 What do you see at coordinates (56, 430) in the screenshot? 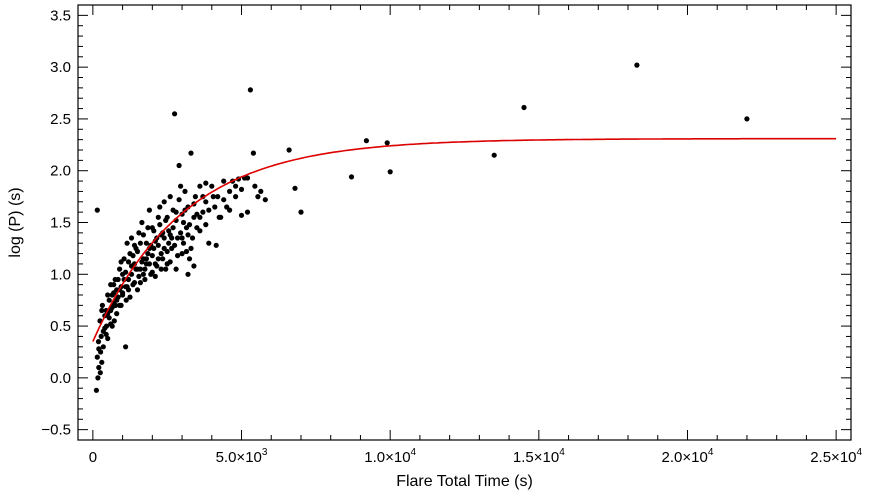
I see `y-tick-label: −0.5` at bounding box center [56, 430].